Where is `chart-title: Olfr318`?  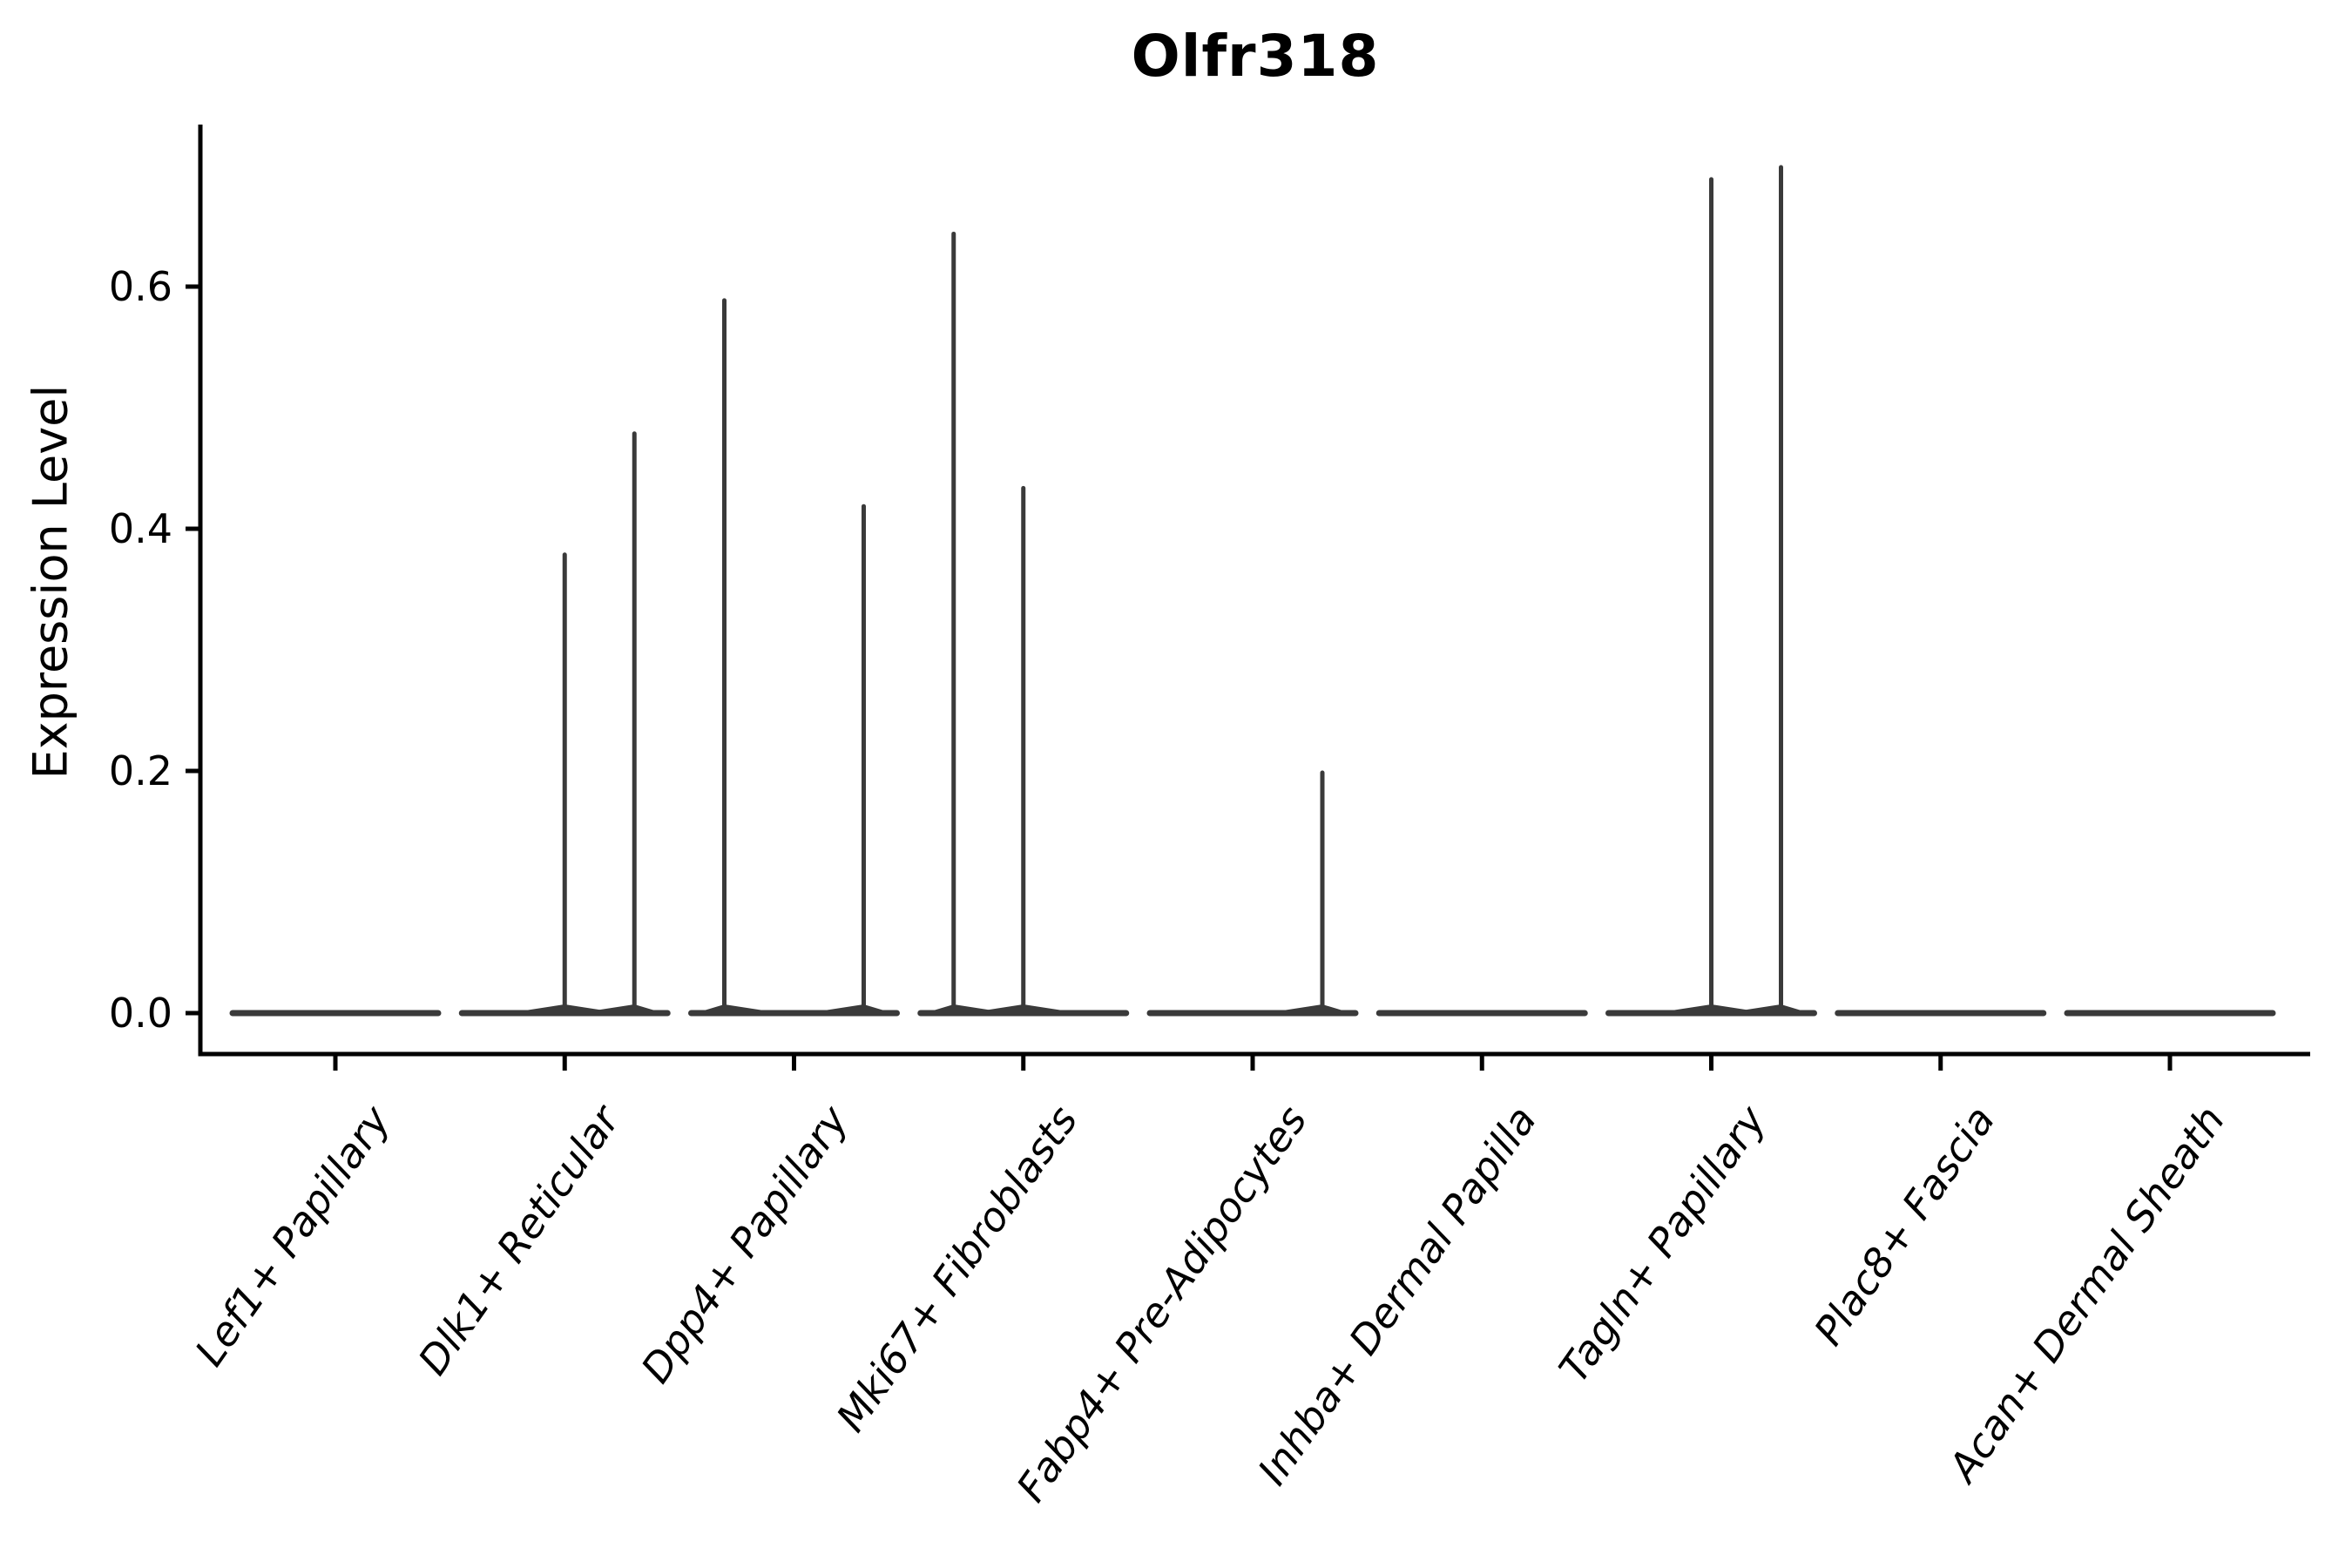
chart-title: Olfr318 is located at coordinates (1255, 56).